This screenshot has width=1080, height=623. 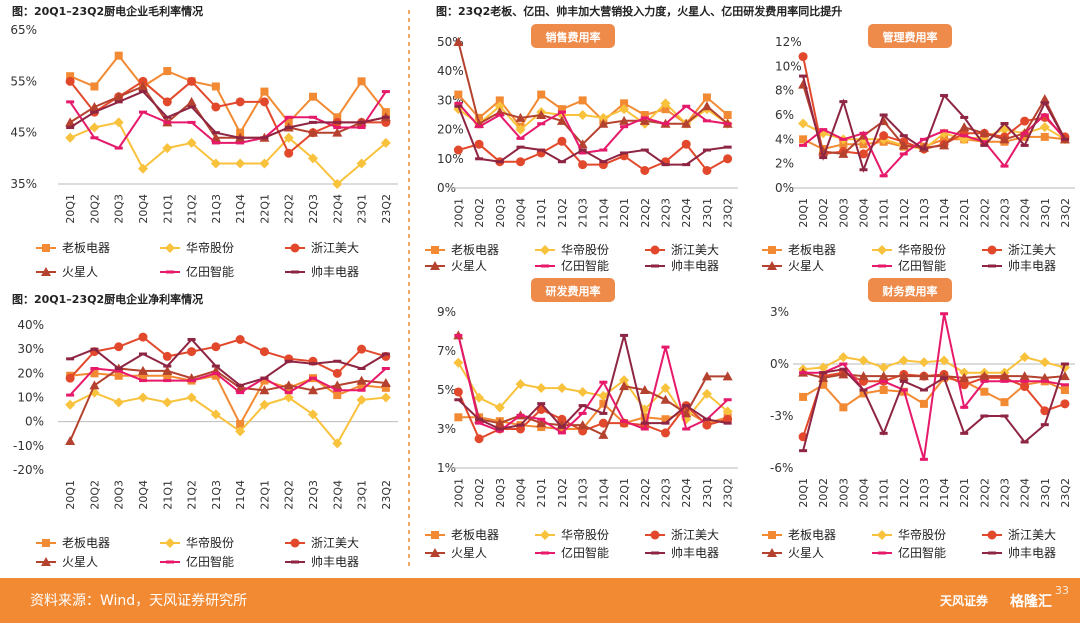 What do you see at coordinates (788, 42) in the screenshot?
I see `y-tick-label: 12%` at bounding box center [788, 42].